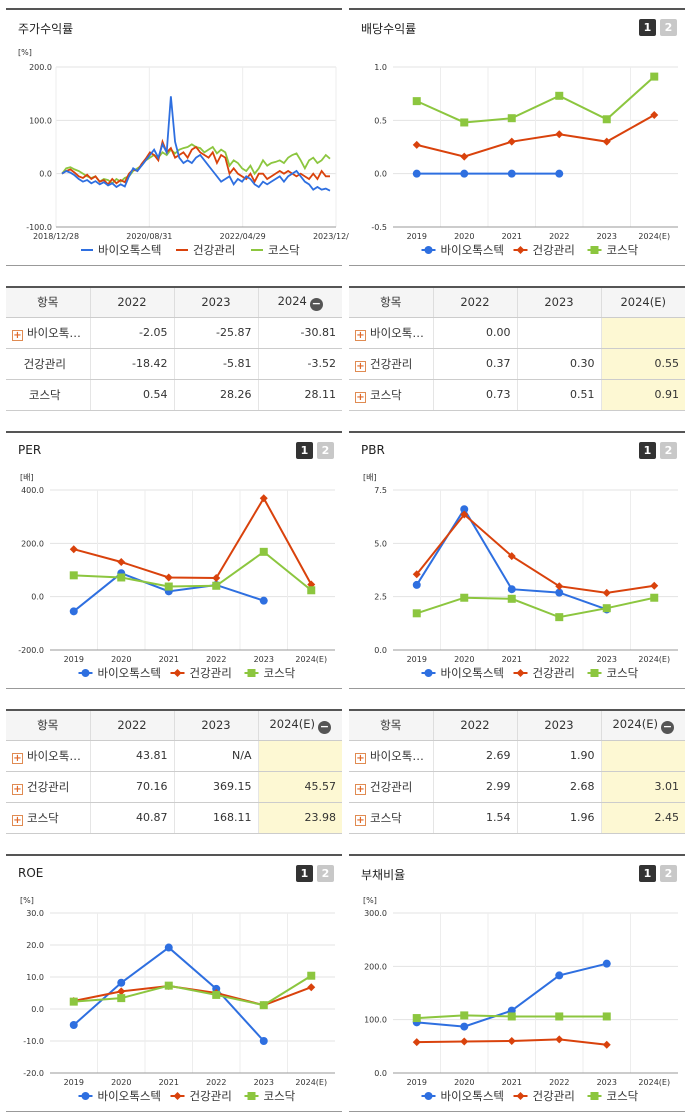 This screenshot has height=1115, width=691. I want to click on panel-title: PER, so click(30, 450).